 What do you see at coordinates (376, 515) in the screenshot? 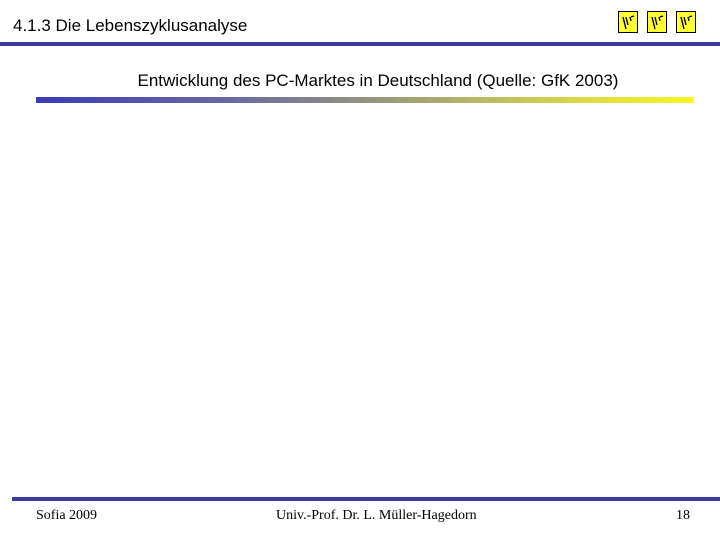
I see `footer-author: Univ.-Prof. Dr. L. Müller-Hagedorn` at bounding box center [376, 515].